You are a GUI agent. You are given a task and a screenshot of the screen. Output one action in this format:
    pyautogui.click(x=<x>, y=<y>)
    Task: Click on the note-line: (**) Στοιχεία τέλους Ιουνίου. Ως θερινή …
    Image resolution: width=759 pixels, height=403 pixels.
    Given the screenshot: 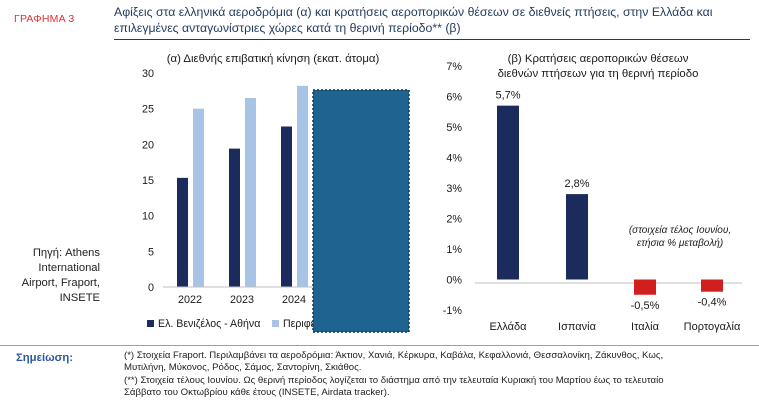 What is the action you would take?
    pyautogui.click(x=394, y=380)
    